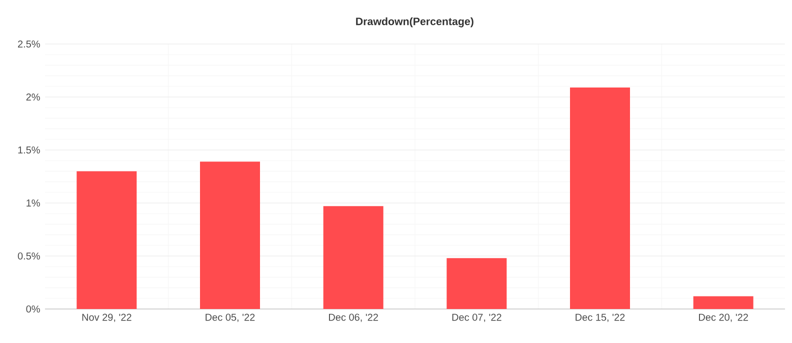 The height and width of the screenshot is (343, 792). Describe the element at coordinates (415, 22) in the screenshot. I see `chart-title: Drawdown(Percentage)` at that location.